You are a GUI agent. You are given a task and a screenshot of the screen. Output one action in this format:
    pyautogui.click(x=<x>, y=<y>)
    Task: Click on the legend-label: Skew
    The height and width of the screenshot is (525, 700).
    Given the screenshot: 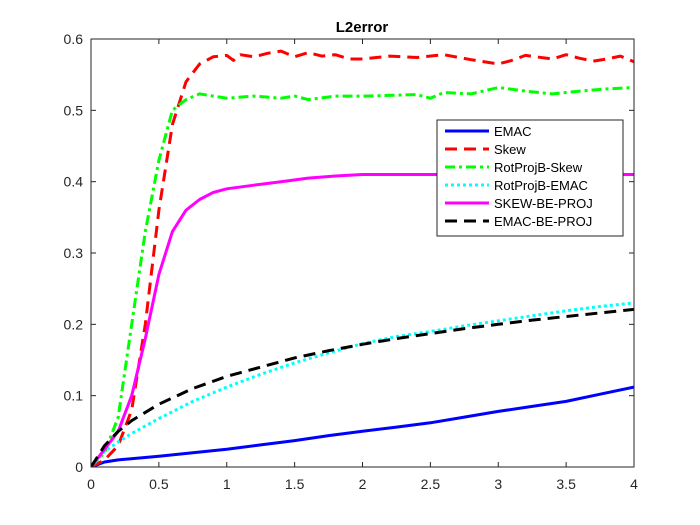 What is the action you would take?
    pyautogui.click(x=510, y=149)
    